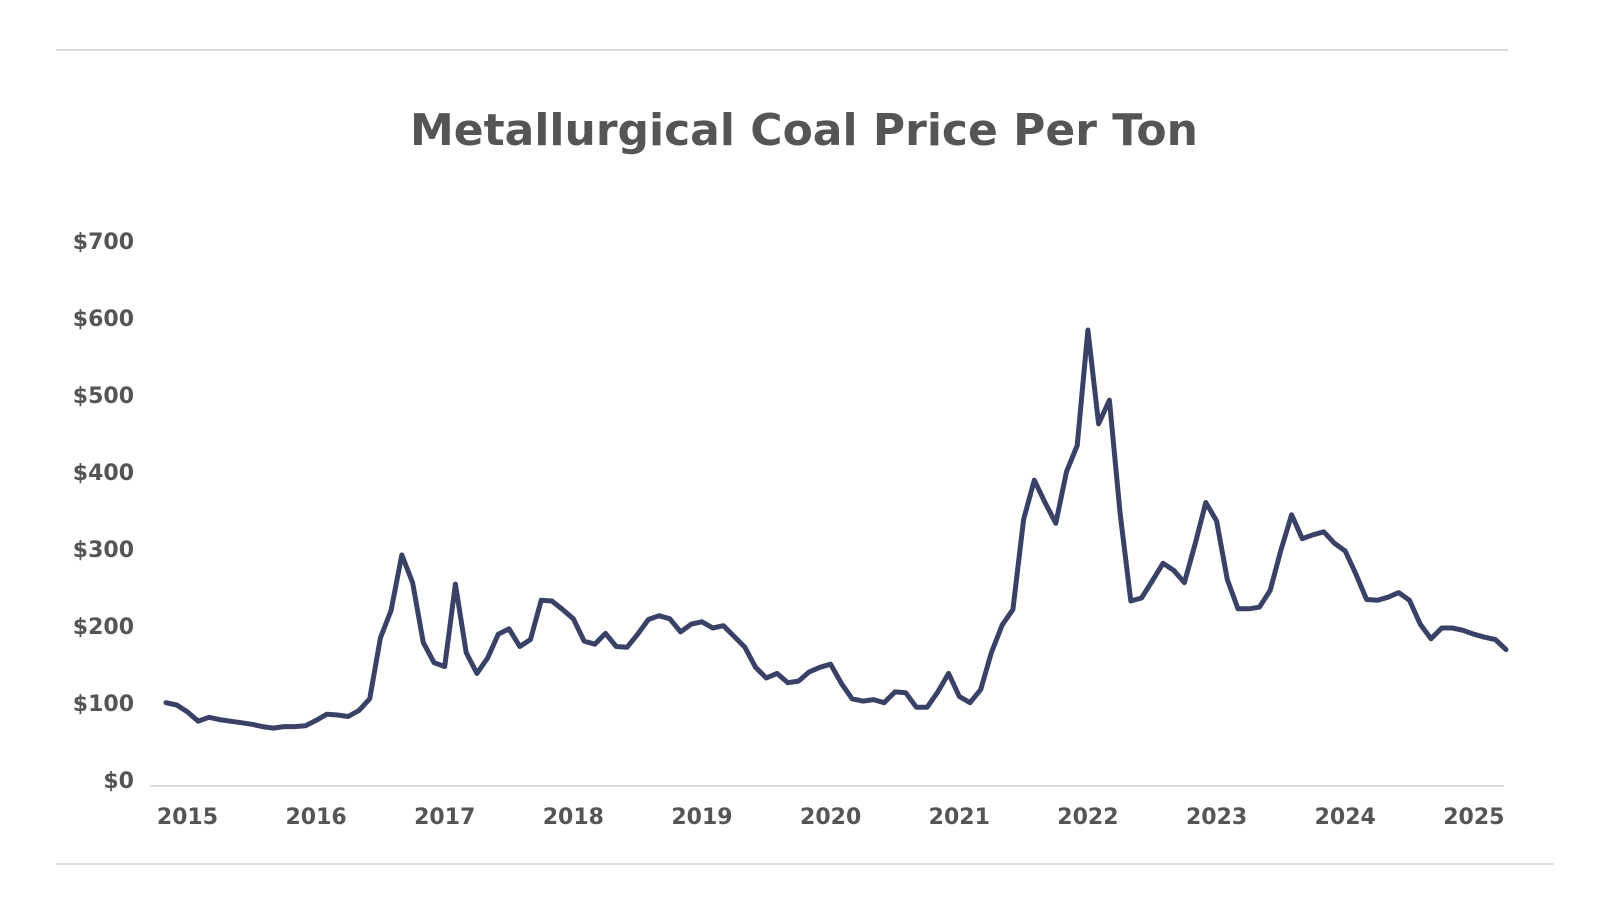  Describe the element at coordinates (103, 550) in the screenshot. I see `y-tick-label: $300` at that location.